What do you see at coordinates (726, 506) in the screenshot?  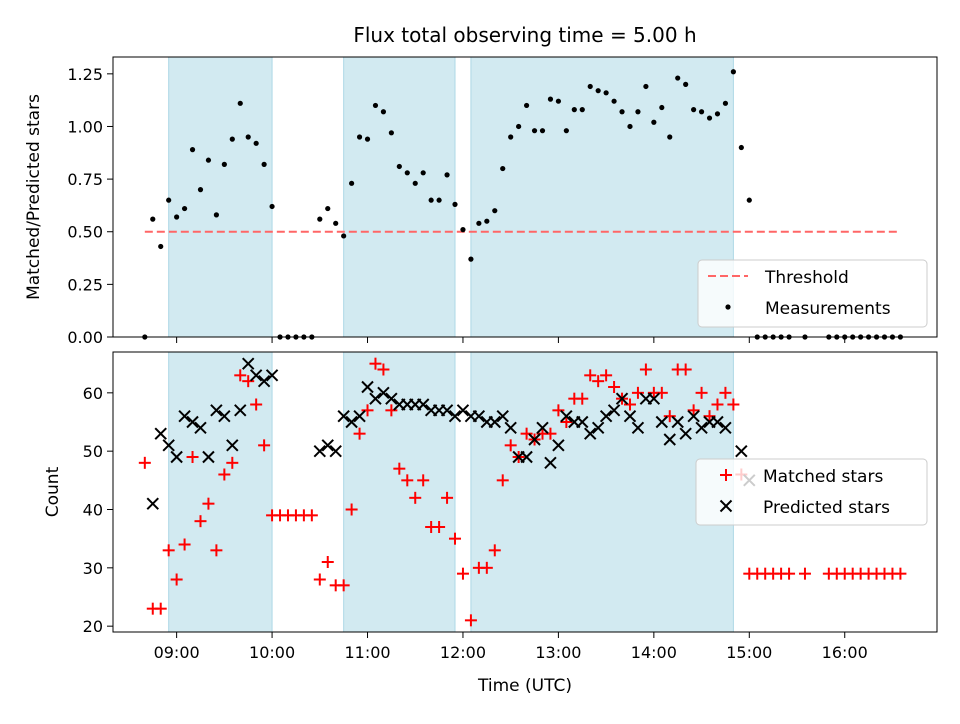 I see `legend-predicted-swatch` at bounding box center [726, 506].